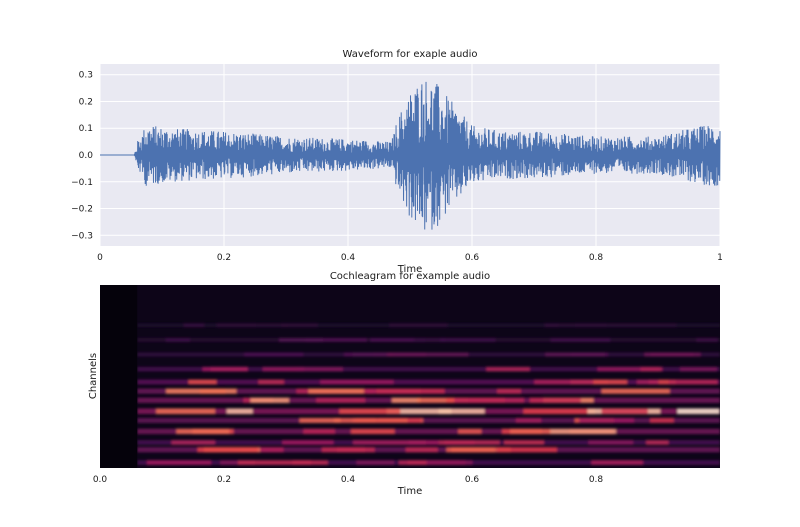 The image size is (800, 527). I want to click on waveform-y-tick-label: 0.1, so click(86, 129).